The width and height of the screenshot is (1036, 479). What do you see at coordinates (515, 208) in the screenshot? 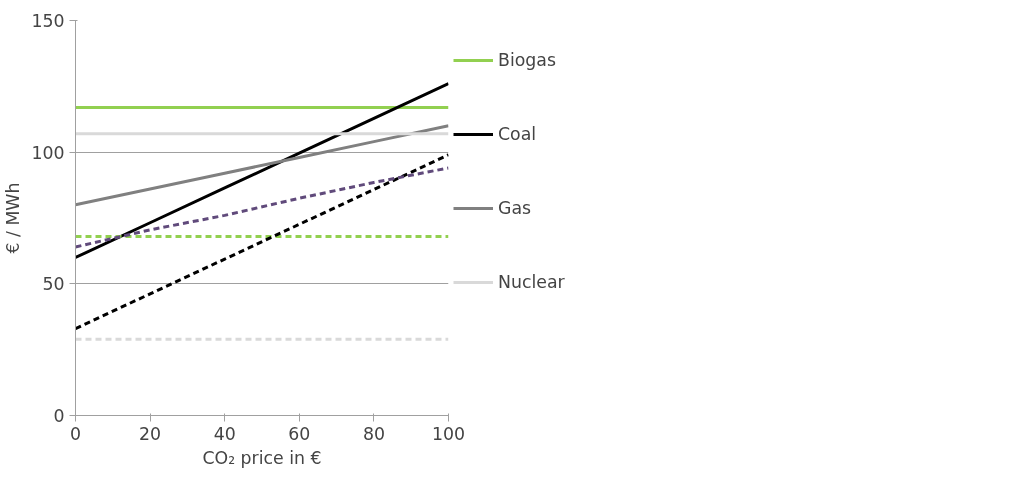
I see `legend-label: Gas` at bounding box center [515, 208].